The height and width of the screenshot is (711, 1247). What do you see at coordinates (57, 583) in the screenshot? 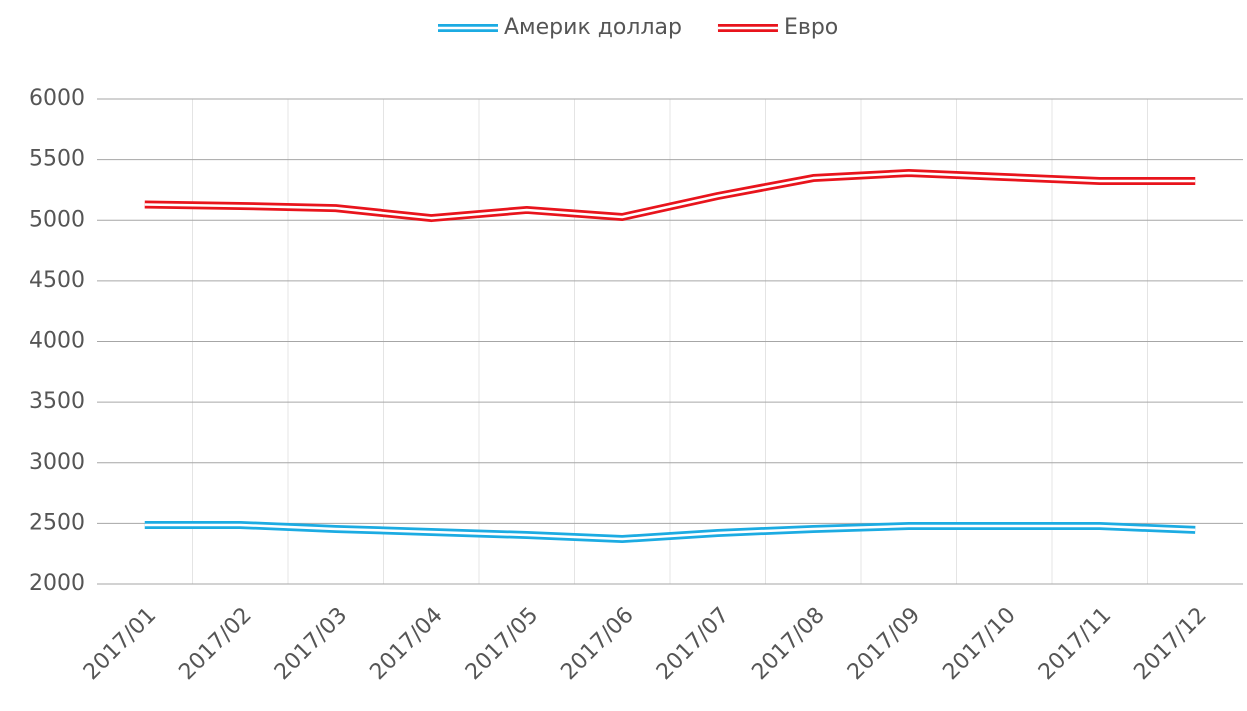
I see `y-tick-label: 2000` at bounding box center [57, 583].